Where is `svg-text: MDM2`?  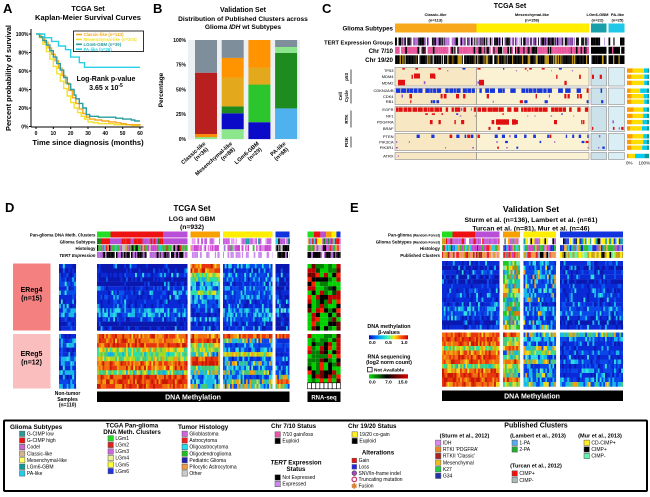 svg-text: MDM2 is located at coordinates (388, 82).